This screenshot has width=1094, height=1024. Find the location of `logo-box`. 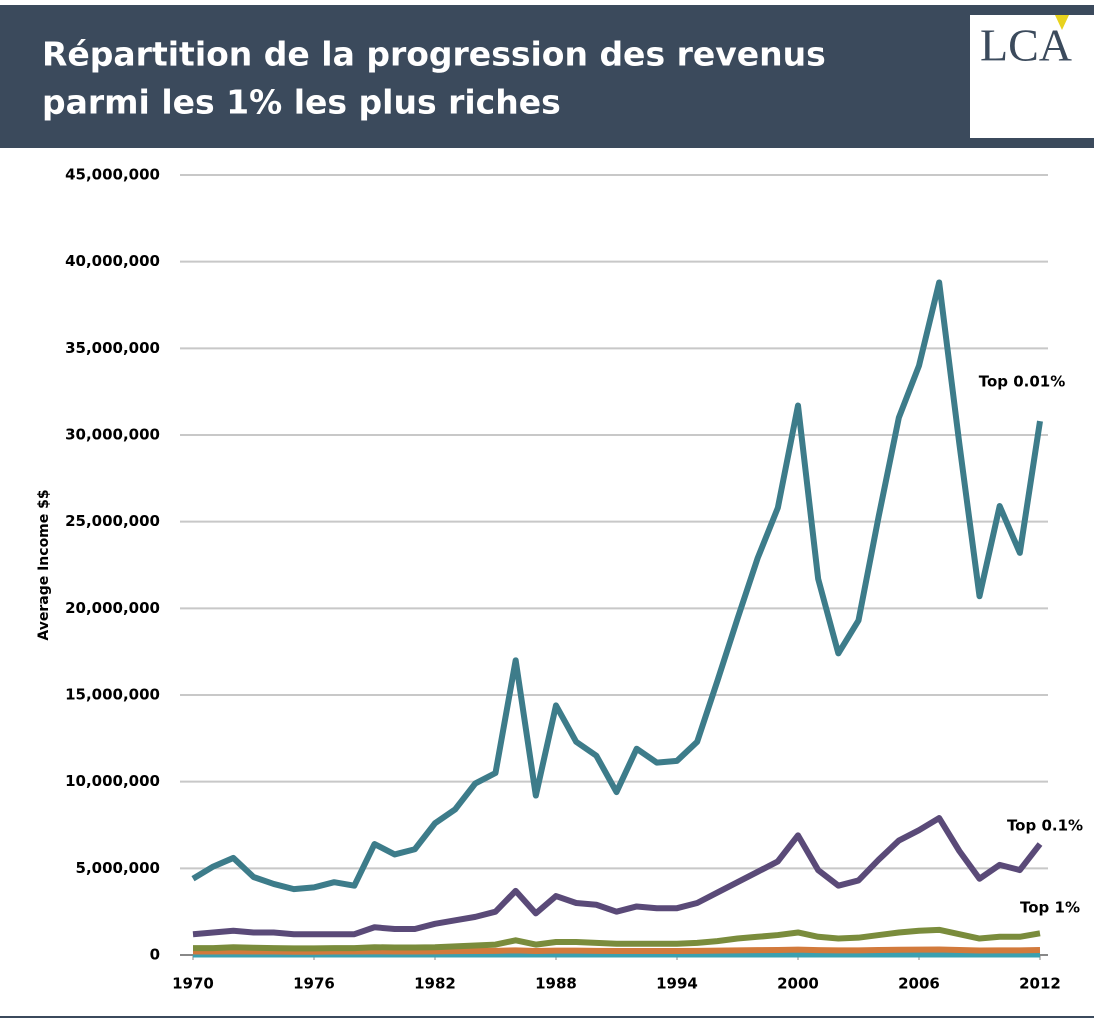

logo-box is located at coordinates (1032, 76).